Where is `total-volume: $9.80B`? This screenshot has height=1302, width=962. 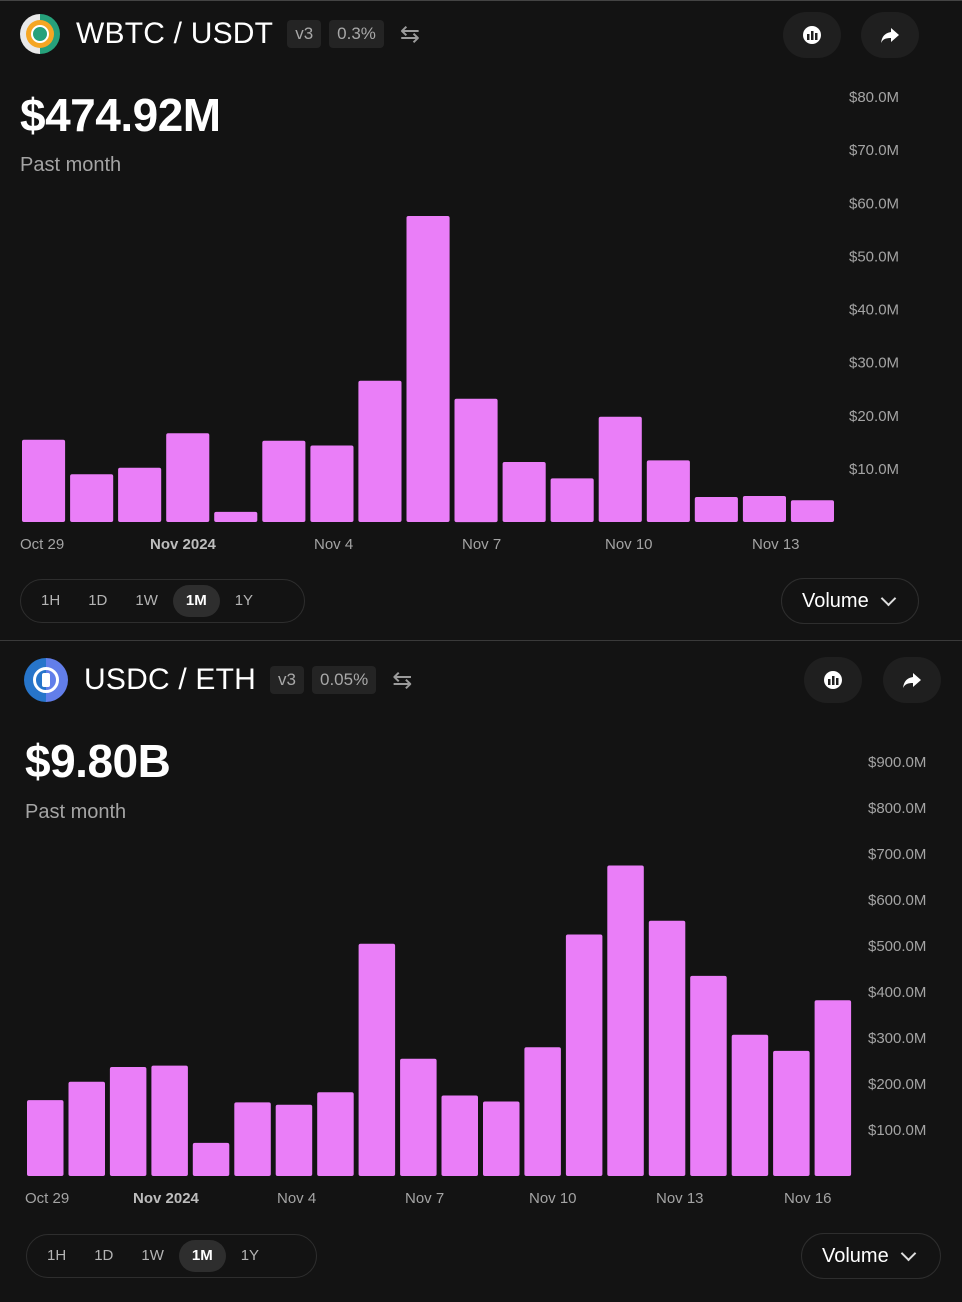 total-volume: $9.80B is located at coordinates (98, 761).